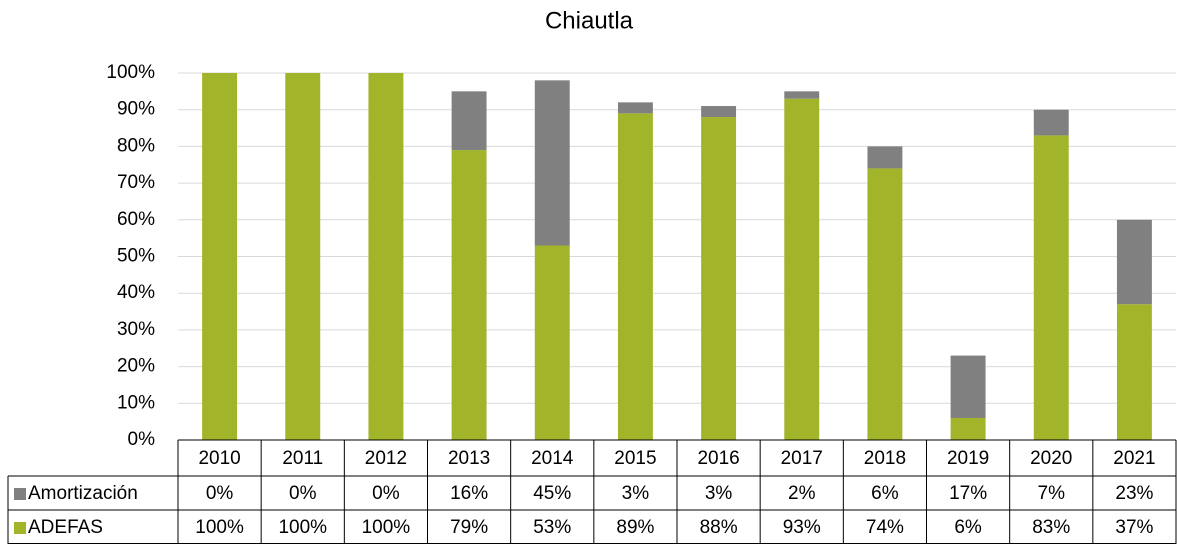 The height and width of the screenshot is (544, 1177). Describe the element at coordinates (1134, 458) in the screenshot. I see `x-tick-label: 2021` at that location.